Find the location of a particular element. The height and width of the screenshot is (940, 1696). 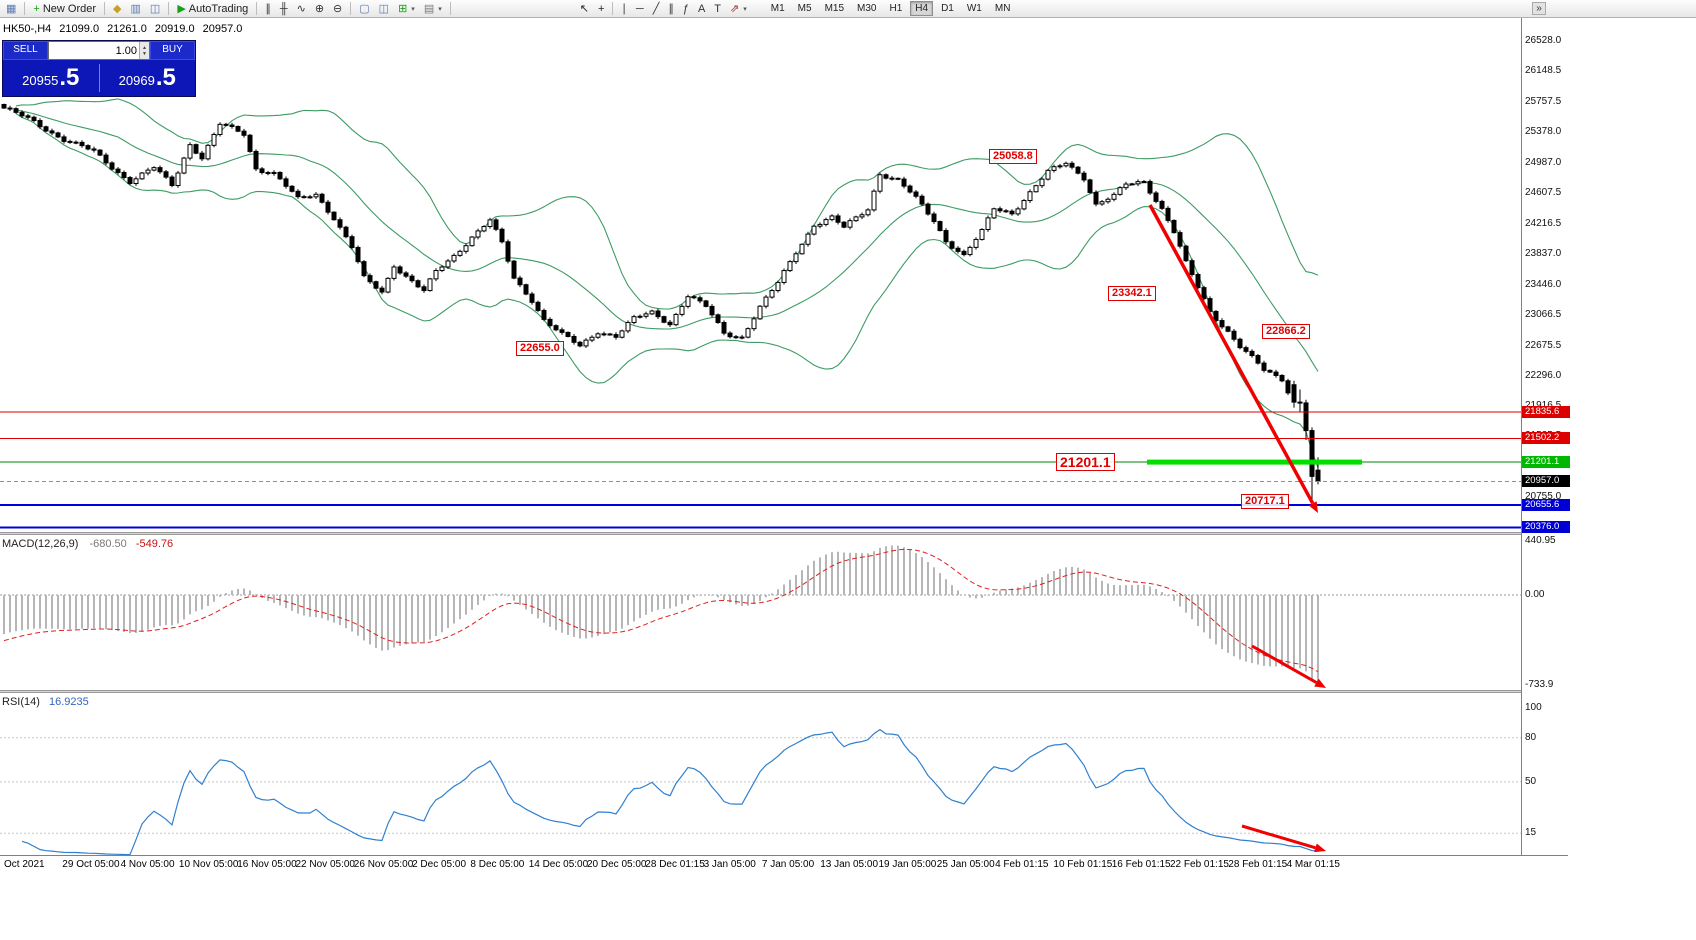

buy-price: 20969.5 is located at coordinates (148, 78).